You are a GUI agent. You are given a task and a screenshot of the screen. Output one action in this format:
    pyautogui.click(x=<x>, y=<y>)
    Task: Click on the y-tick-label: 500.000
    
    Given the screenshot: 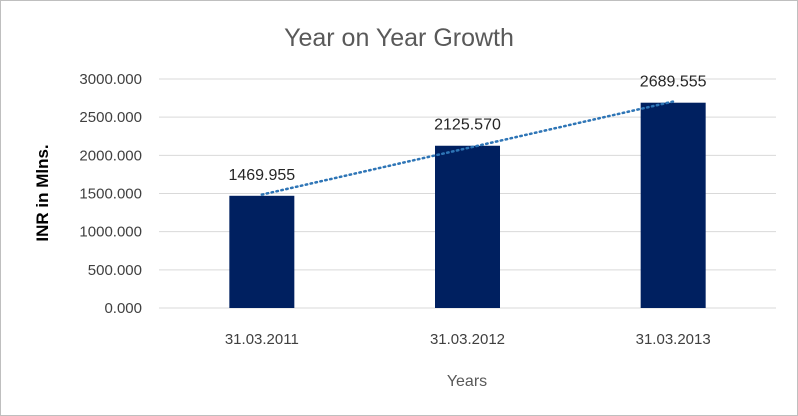 What is the action you would take?
    pyautogui.click(x=115, y=270)
    